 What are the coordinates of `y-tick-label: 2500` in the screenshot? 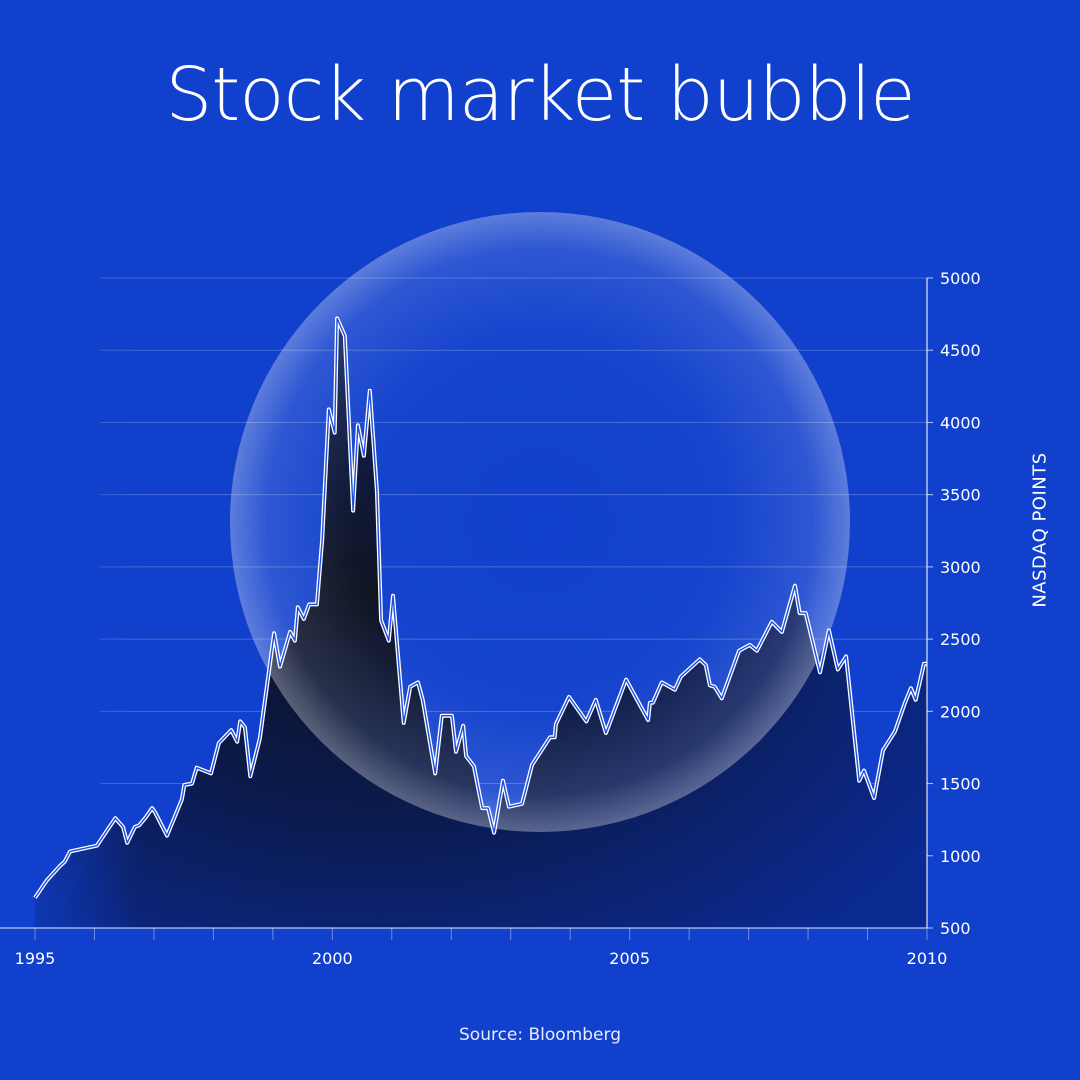 It's located at (960, 639).